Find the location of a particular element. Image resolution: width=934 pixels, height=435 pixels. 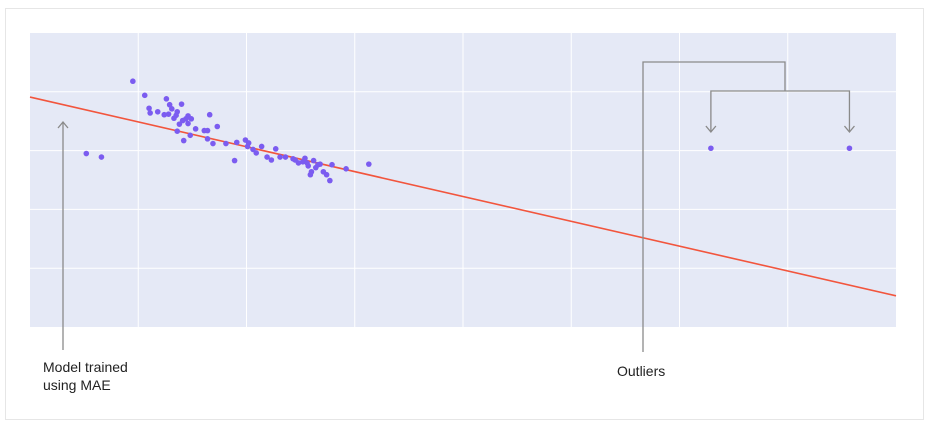

outliers-bracket-line is located at coordinates (714, 206).